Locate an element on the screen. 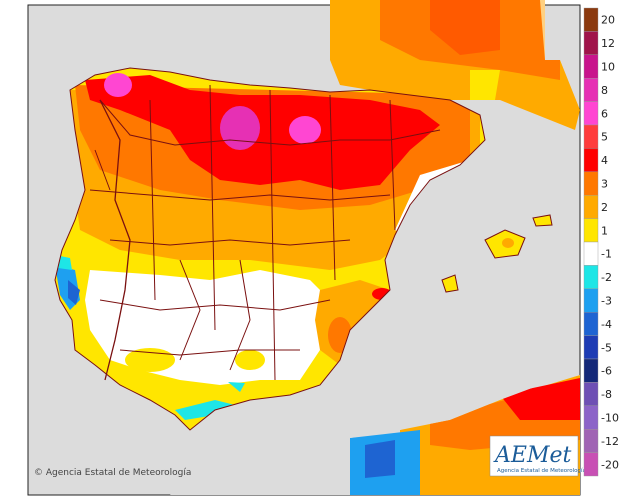  legend-label: -8 is located at coordinates (606, 394).